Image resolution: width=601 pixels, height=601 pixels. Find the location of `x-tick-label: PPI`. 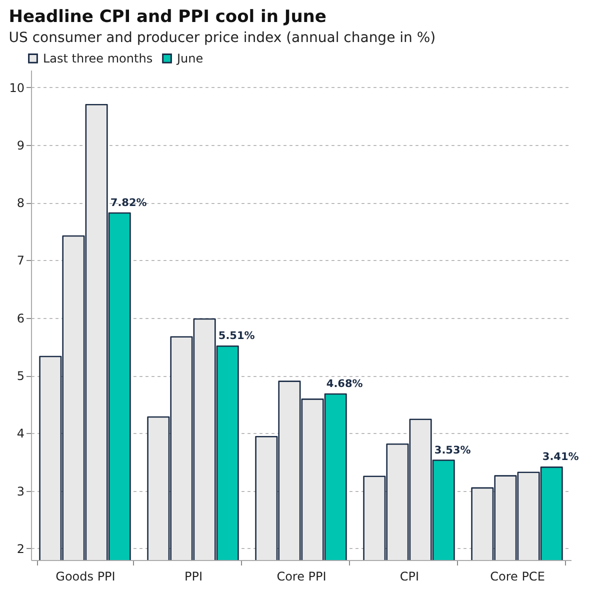

x-tick-label: PPI is located at coordinates (193, 577).